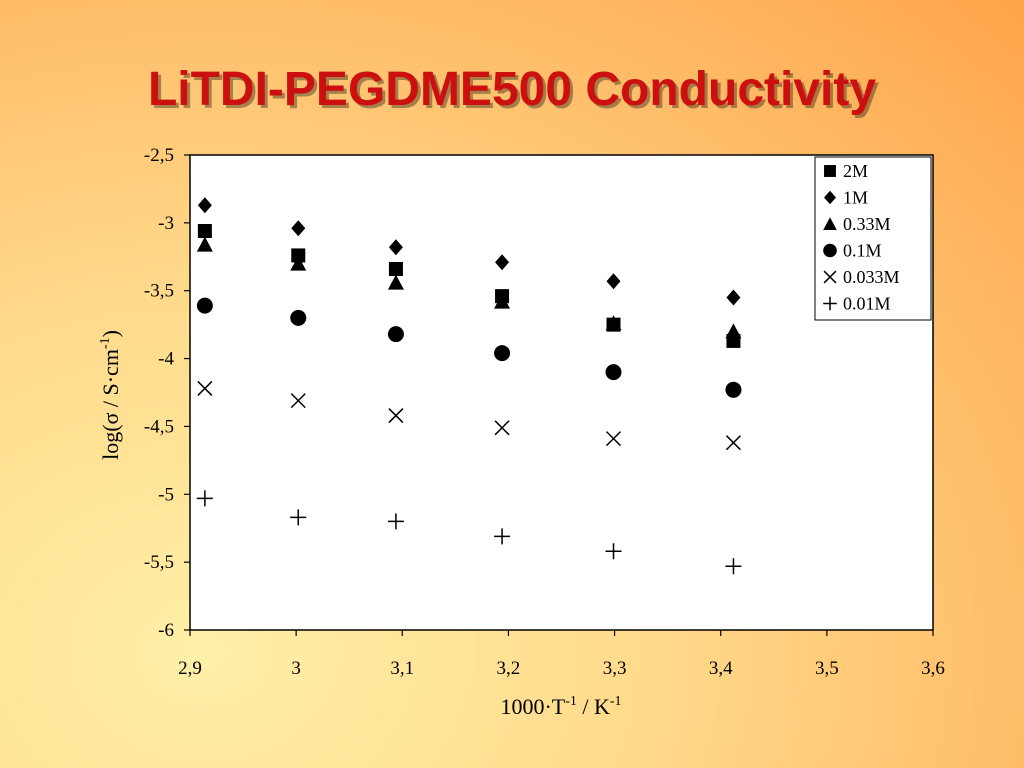 This screenshot has width=1024, height=768. What do you see at coordinates (166, 630) in the screenshot?
I see `y-tick-label: -6` at bounding box center [166, 630].